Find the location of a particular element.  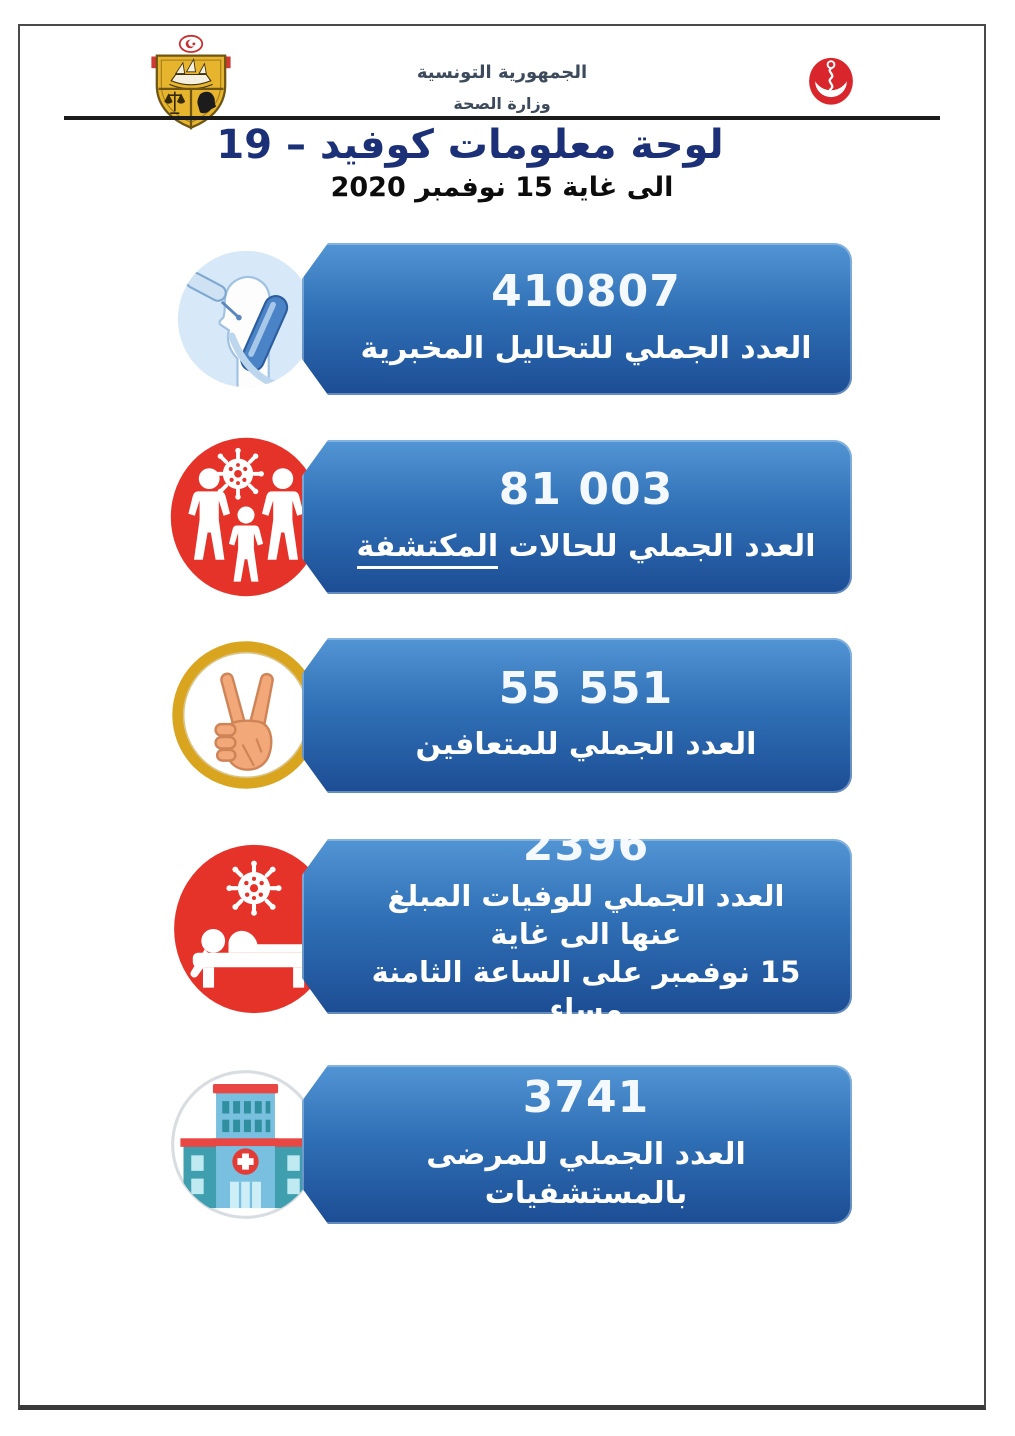

victory-hand-icon is located at coordinates (246, 715).